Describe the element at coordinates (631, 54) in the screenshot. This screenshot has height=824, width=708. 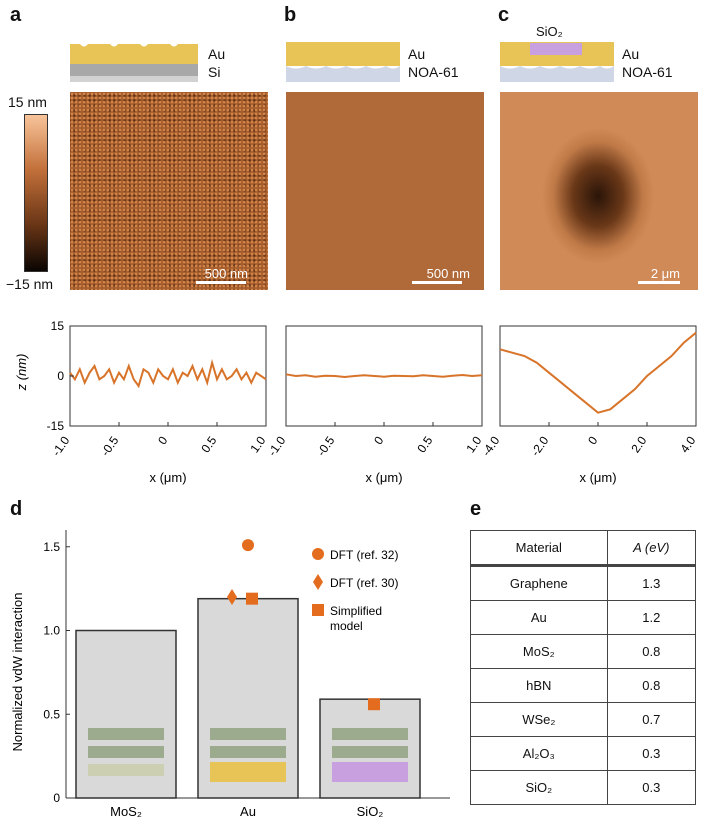
I see `schematic-c-top-label: Au` at that location.